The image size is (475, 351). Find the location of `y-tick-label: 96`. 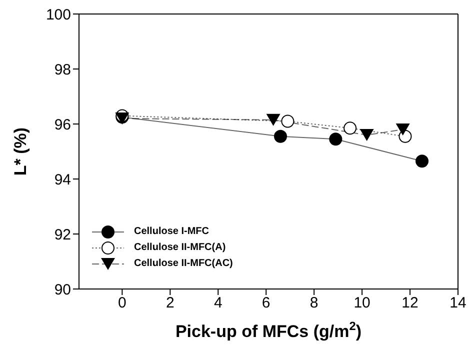

y-tick-label: 96 is located at coordinates (62, 125).